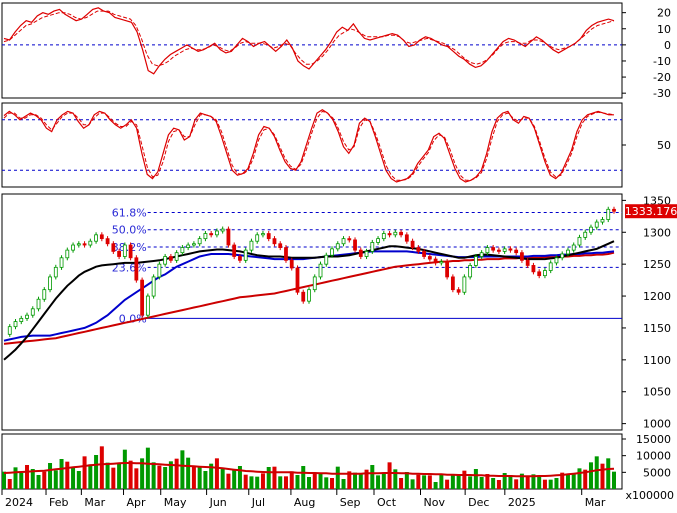 Image resolution: width=677 pixels, height=513 pixels. What do you see at coordinates (653, 439) in the screenshot?
I see `volume-tick-label: 15000` at bounding box center [653, 439].